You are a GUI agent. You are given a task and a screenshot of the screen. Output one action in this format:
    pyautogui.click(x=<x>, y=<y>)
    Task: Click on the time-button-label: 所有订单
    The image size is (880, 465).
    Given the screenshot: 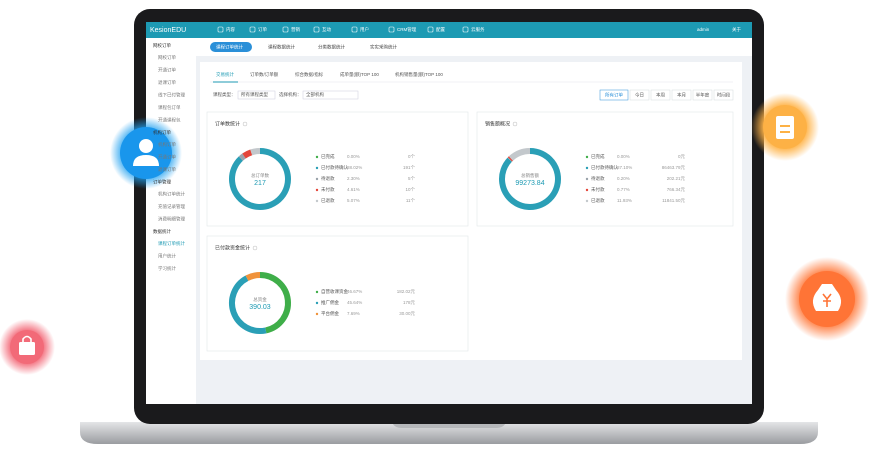 What is the action you would take?
    pyautogui.click(x=614, y=94)
    